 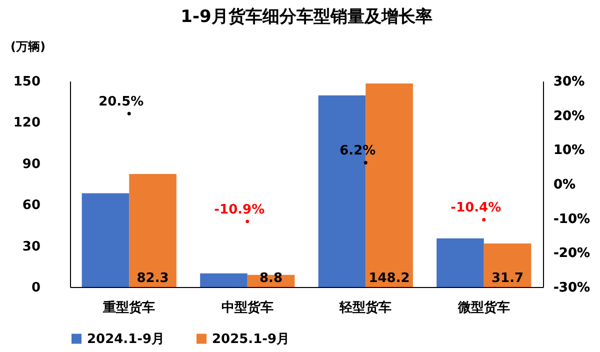 What do you see at coordinates (26, 123) in the screenshot?
I see `y-tick-label: 120` at bounding box center [26, 123].